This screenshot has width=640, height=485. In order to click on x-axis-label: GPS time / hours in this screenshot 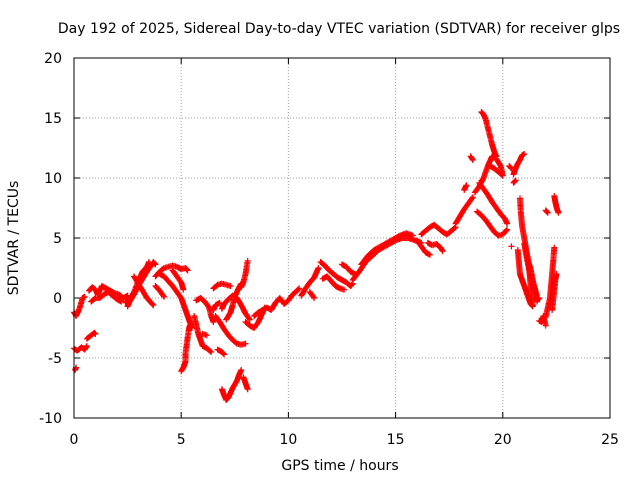, I will do `click(339, 466)`.